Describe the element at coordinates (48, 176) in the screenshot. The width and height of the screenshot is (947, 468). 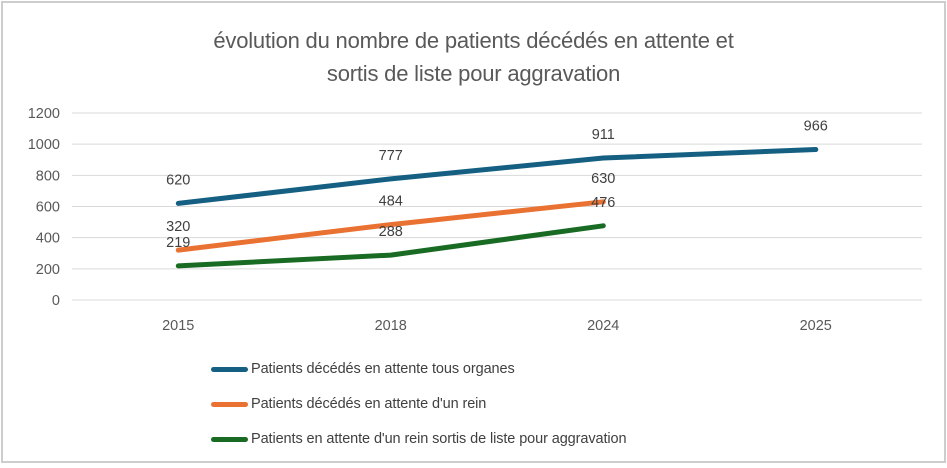
I see `y-axis-tick-label: 800` at that location.